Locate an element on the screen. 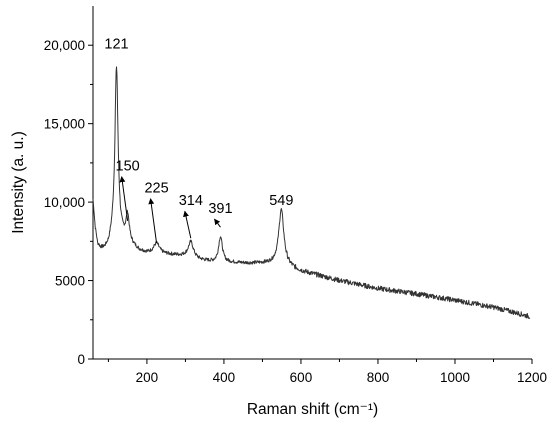  peak-label: 549 is located at coordinates (281, 201).